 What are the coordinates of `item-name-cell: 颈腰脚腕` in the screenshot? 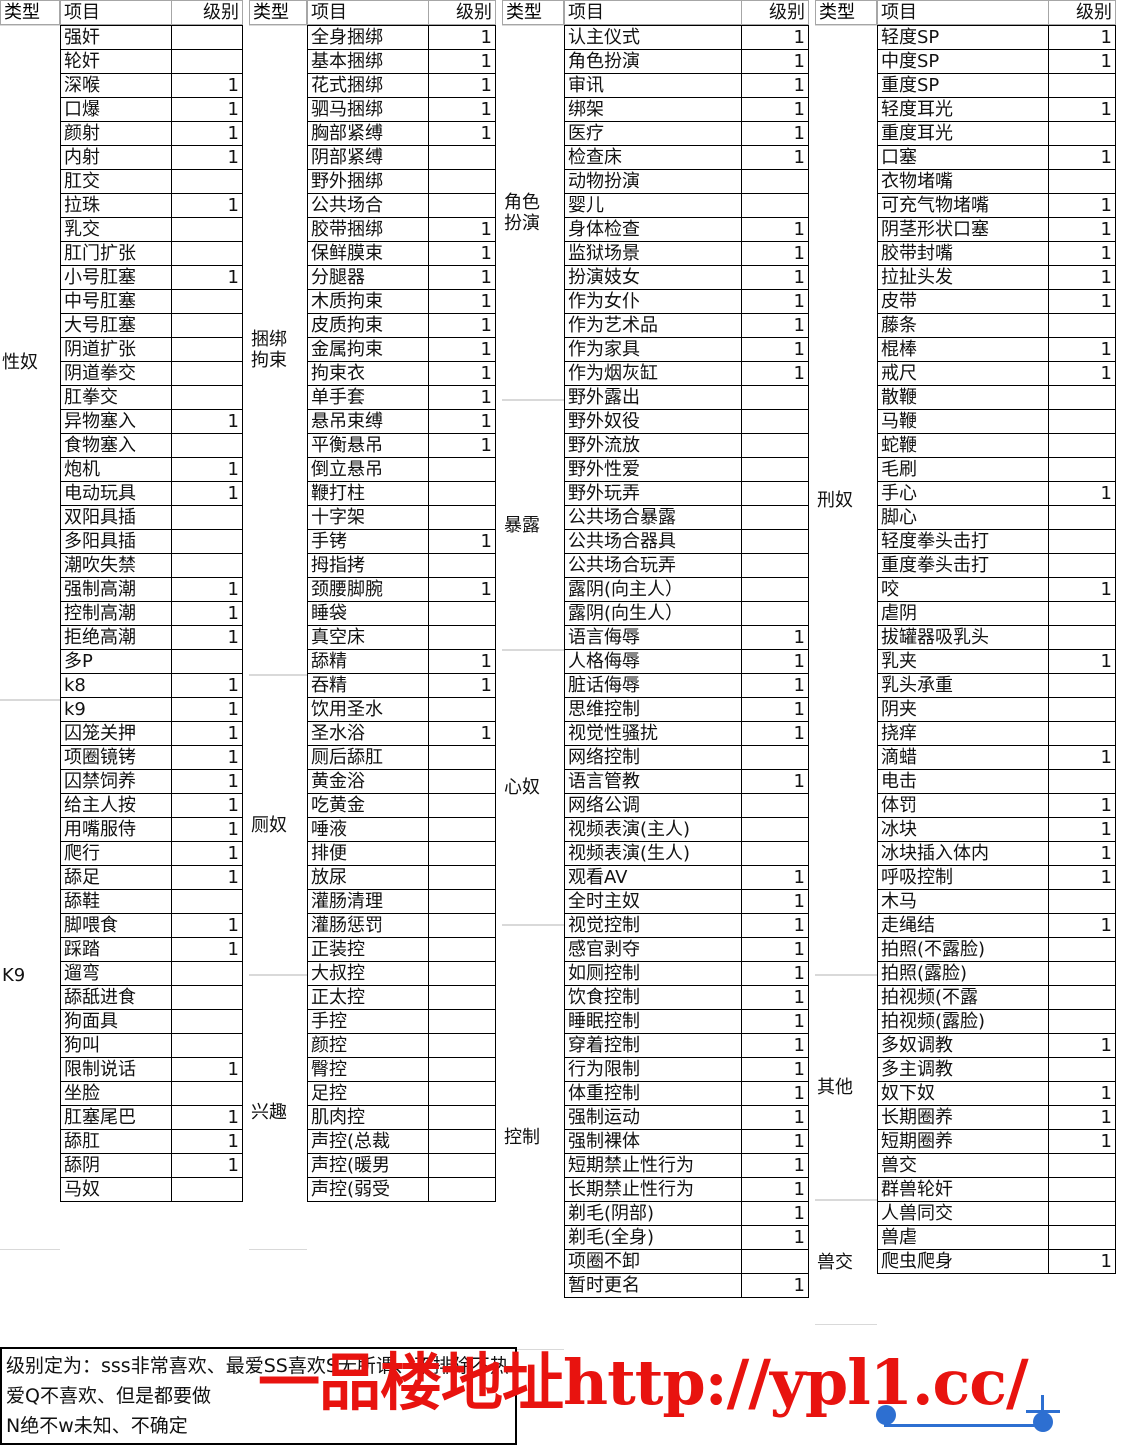 It's located at (368, 589).